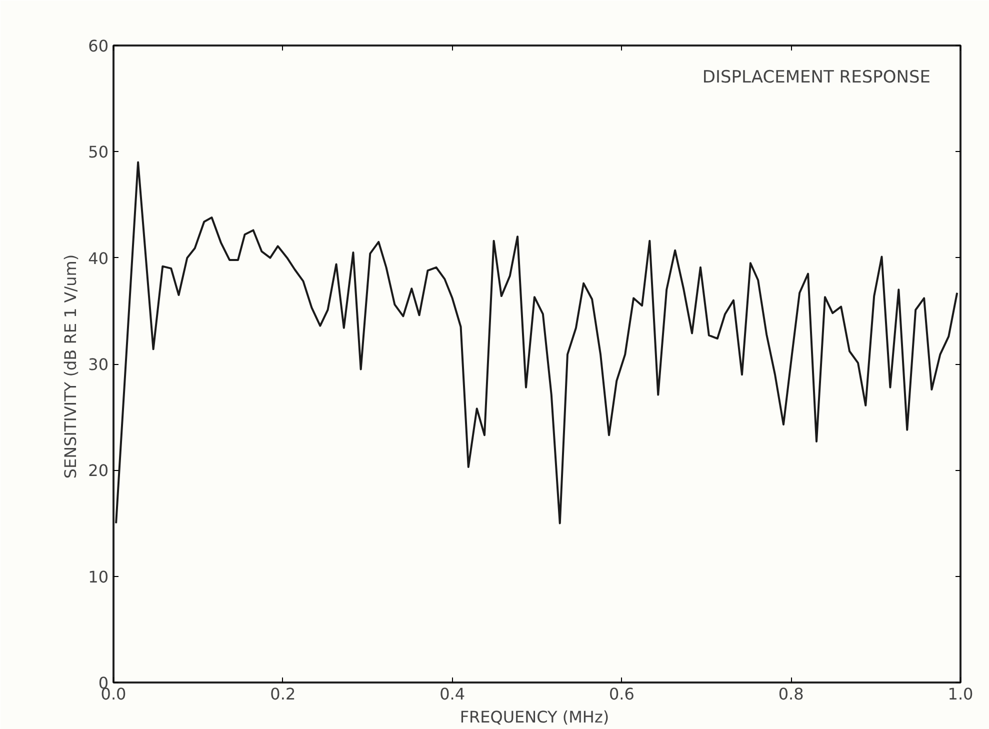  What do you see at coordinates (98, 46) in the screenshot?
I see `y-tick-label: 60` at bounding box center [98, 46].